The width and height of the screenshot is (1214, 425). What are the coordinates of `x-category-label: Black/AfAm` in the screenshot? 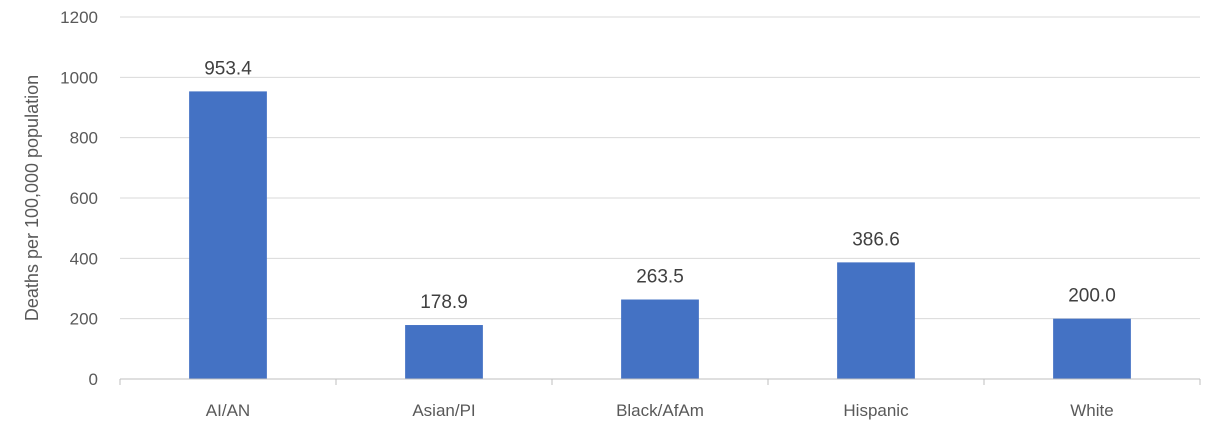 It's located at (660, 410).